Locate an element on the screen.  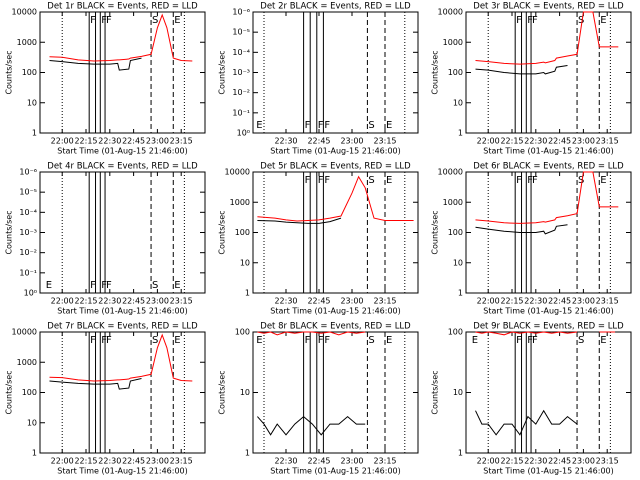
y-tick-label: 10⁻² is located at coordinates (28, 252).